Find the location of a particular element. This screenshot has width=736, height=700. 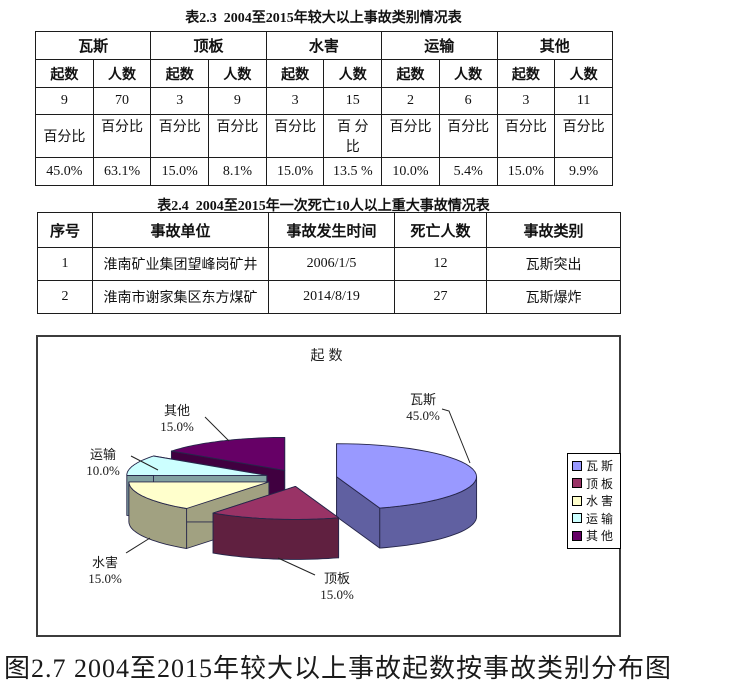

percent-cell: 5.4% is located at coordinates (468, 171).